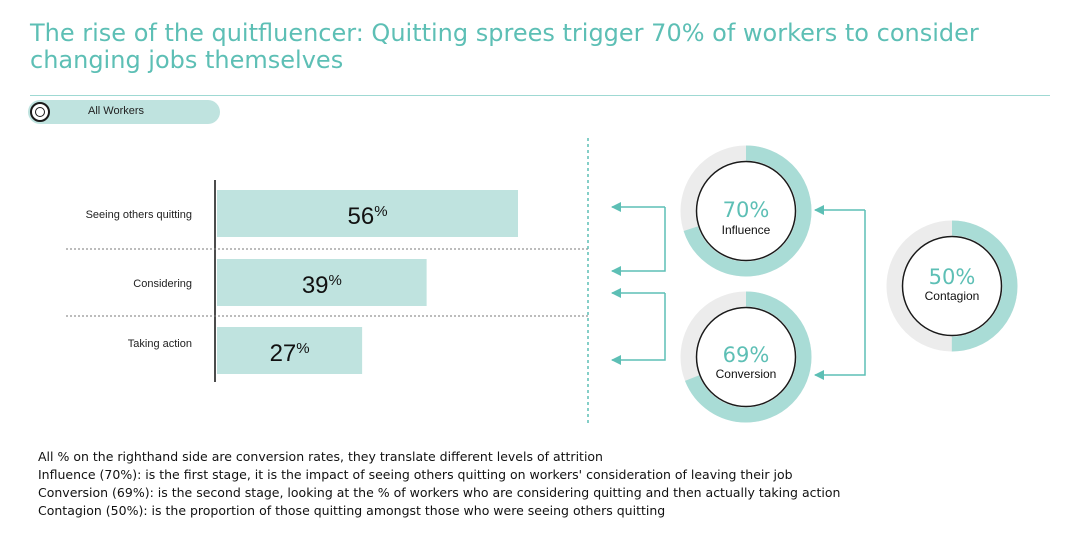  Describe the element at coordinates (162, 284) in the screenshot. I see `category-label: Considering` at that location.